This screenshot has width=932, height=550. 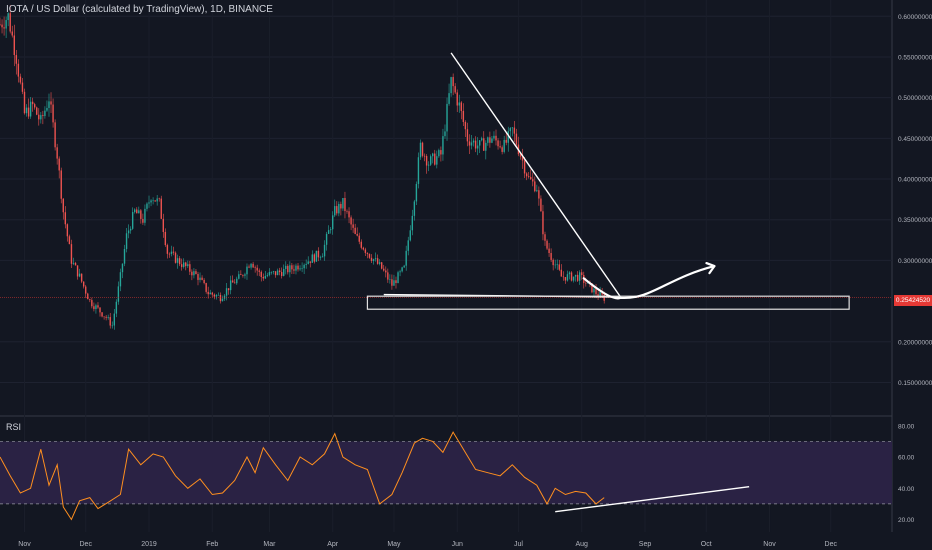 I want to click on support-box, so click(x=608, y=302).